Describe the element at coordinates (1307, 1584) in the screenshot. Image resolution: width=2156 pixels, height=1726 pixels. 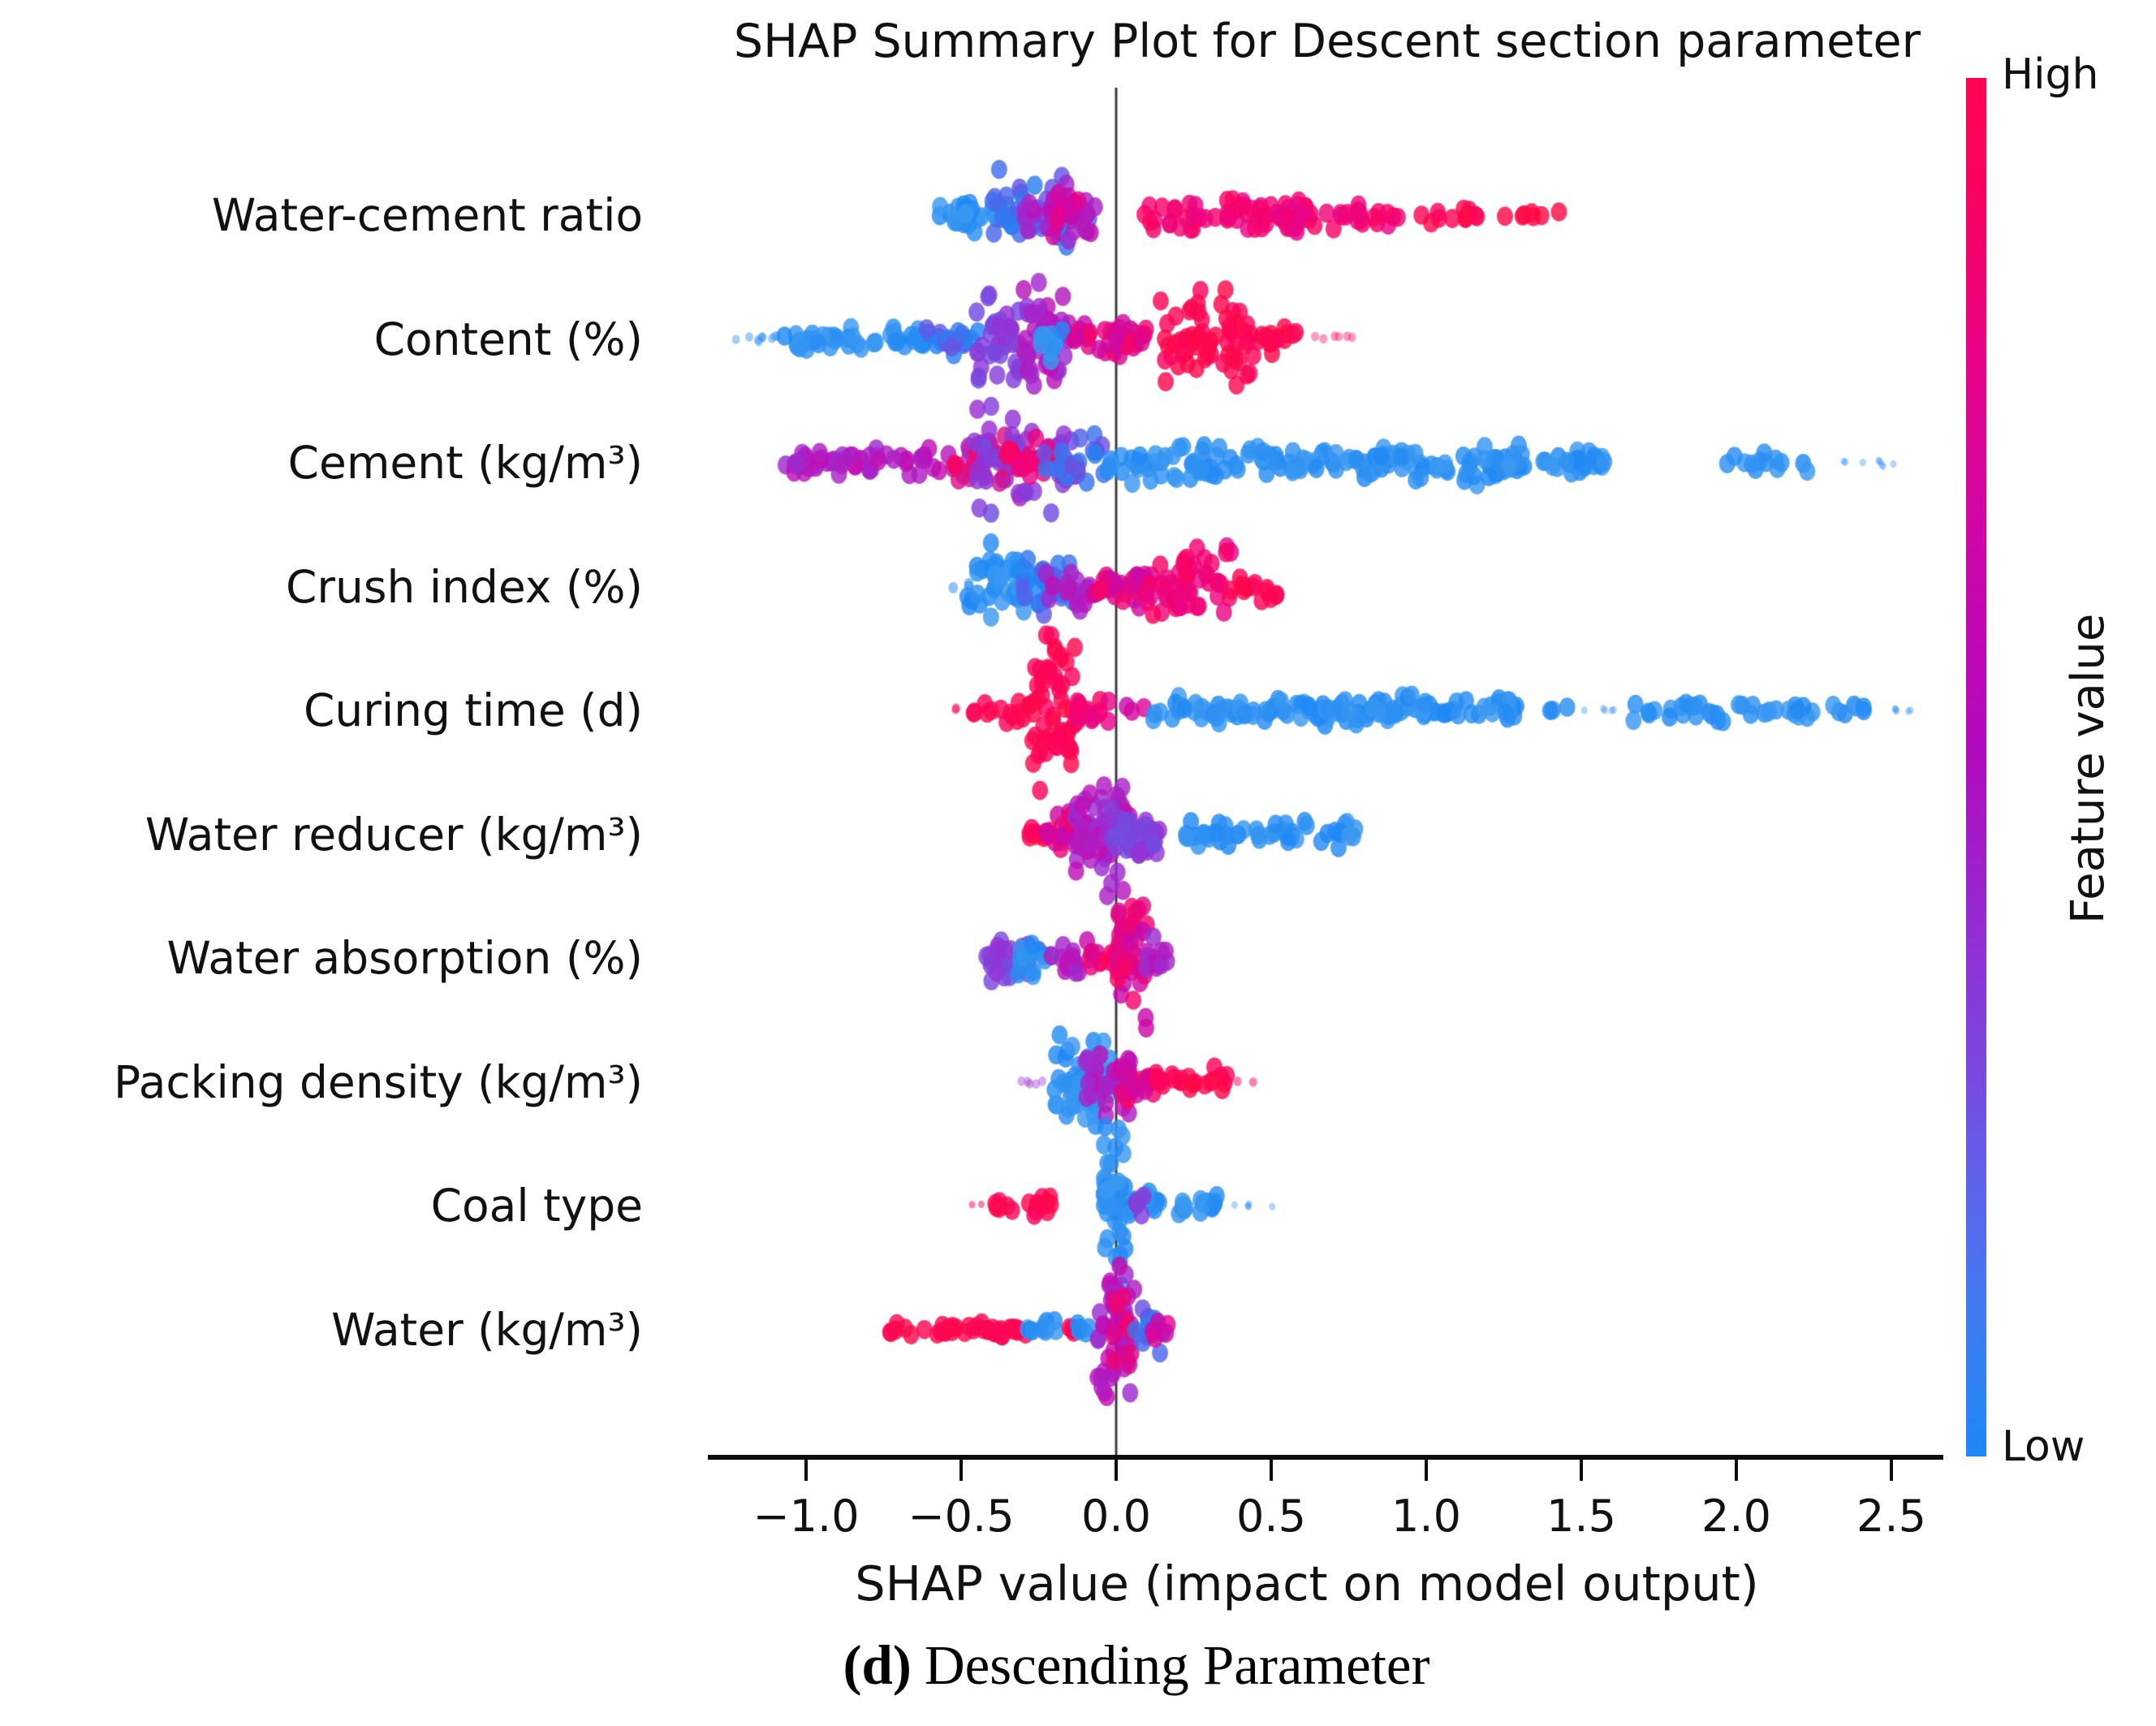
I see `x-axis-title: SHAP value (impact on model output)` at that location.